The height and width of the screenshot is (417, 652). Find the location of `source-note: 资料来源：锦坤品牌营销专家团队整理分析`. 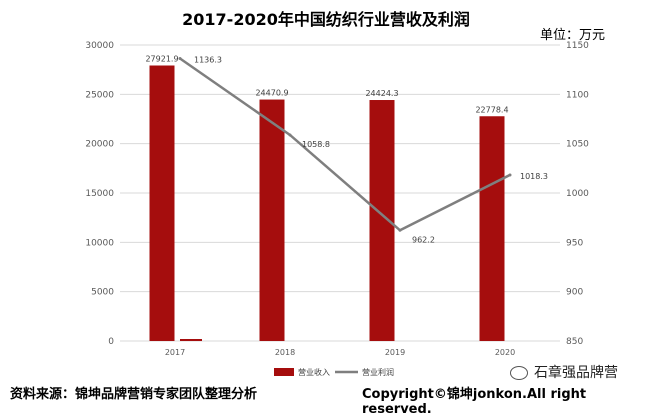

source-note: 资料来源：锦坤品牌营销专家团队整理分析 is located at coordinates (134, 394).